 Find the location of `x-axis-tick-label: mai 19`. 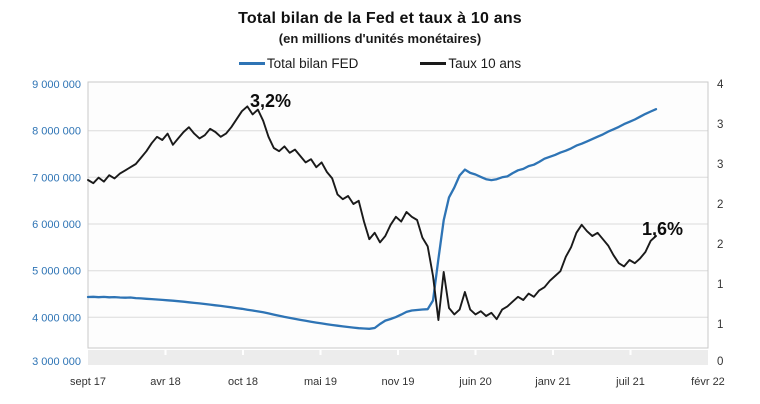

x-axis-tick-label: mai 19 is located at coordinates (320, 382).